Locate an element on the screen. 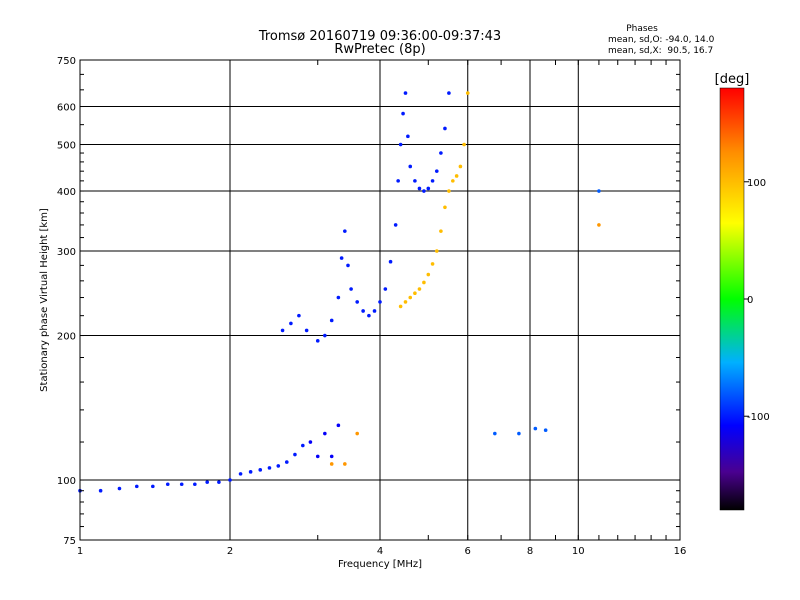 The height and width of the screenshot is (600, 800). phase-info-line-x: mean, sd,X: 90.5, 16.7 is located at coordinates (660, 51).